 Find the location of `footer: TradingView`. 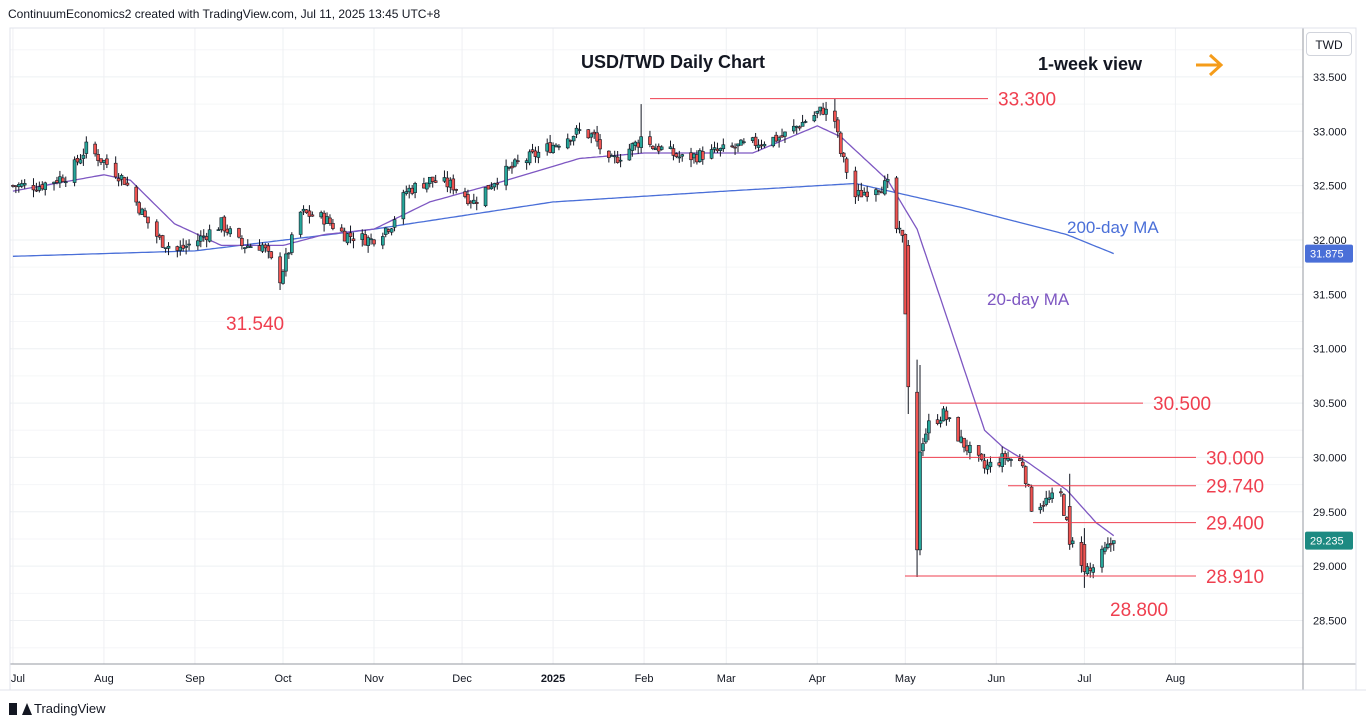

footer: TradingView is located at coordinates (57, 708).